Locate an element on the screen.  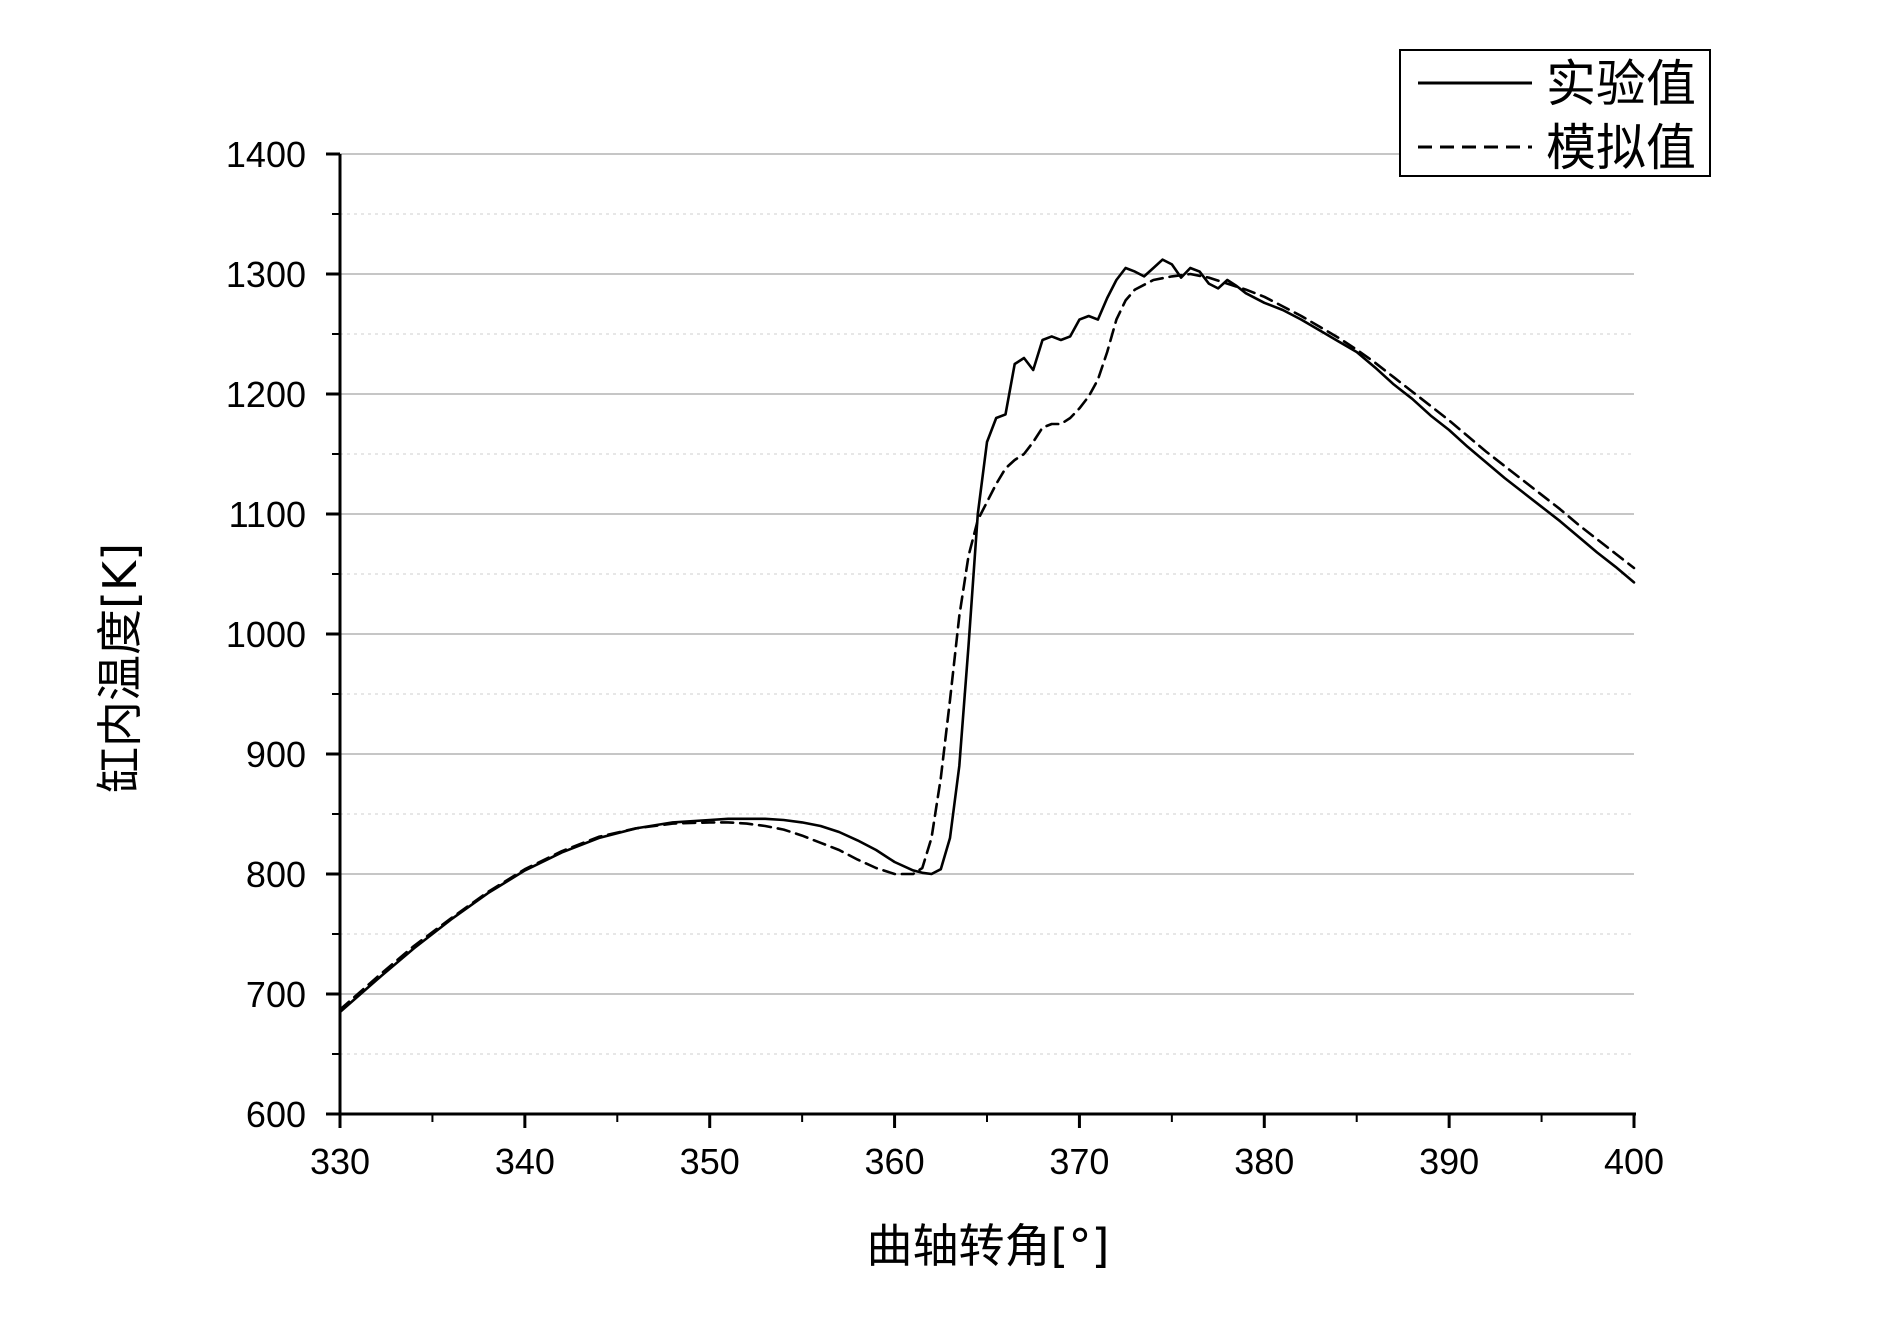
y-axis-title: 缸内温度[K] is located at coordinates (120, 668).